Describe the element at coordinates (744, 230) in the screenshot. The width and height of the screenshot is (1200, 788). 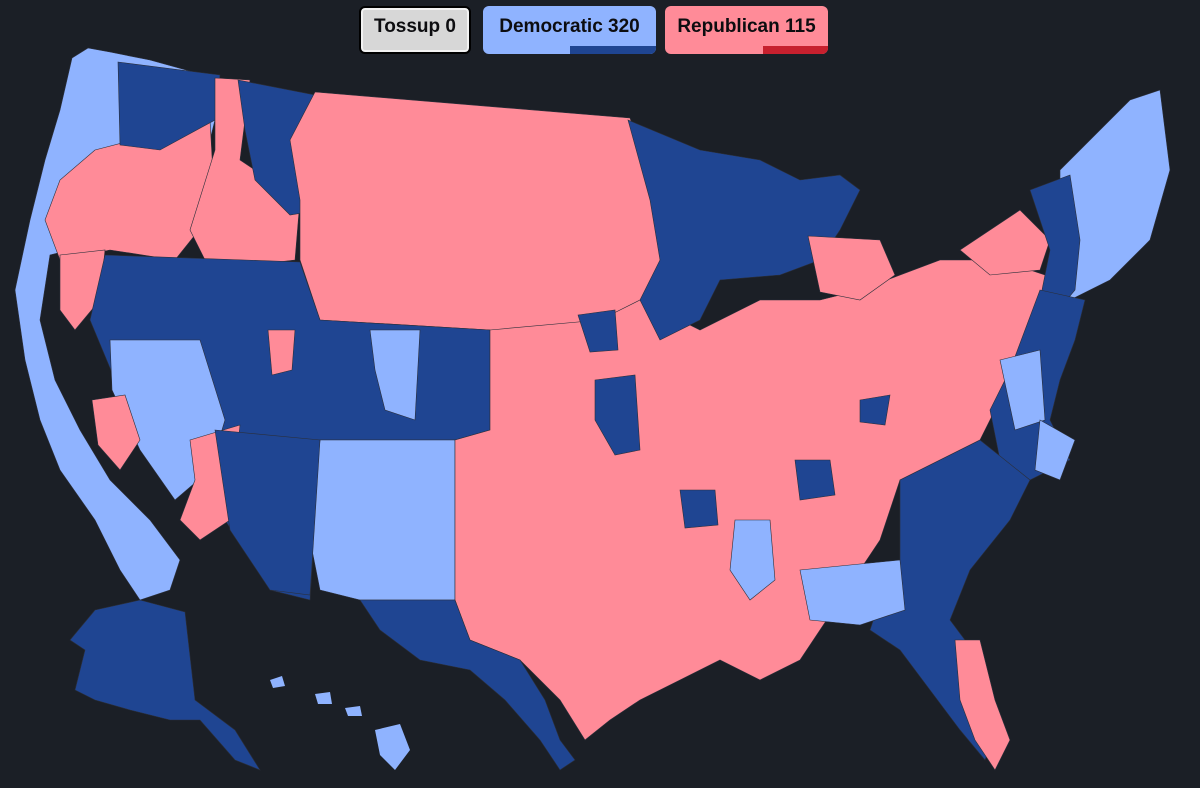
I see `region-upper-midwest-dem` at that location.